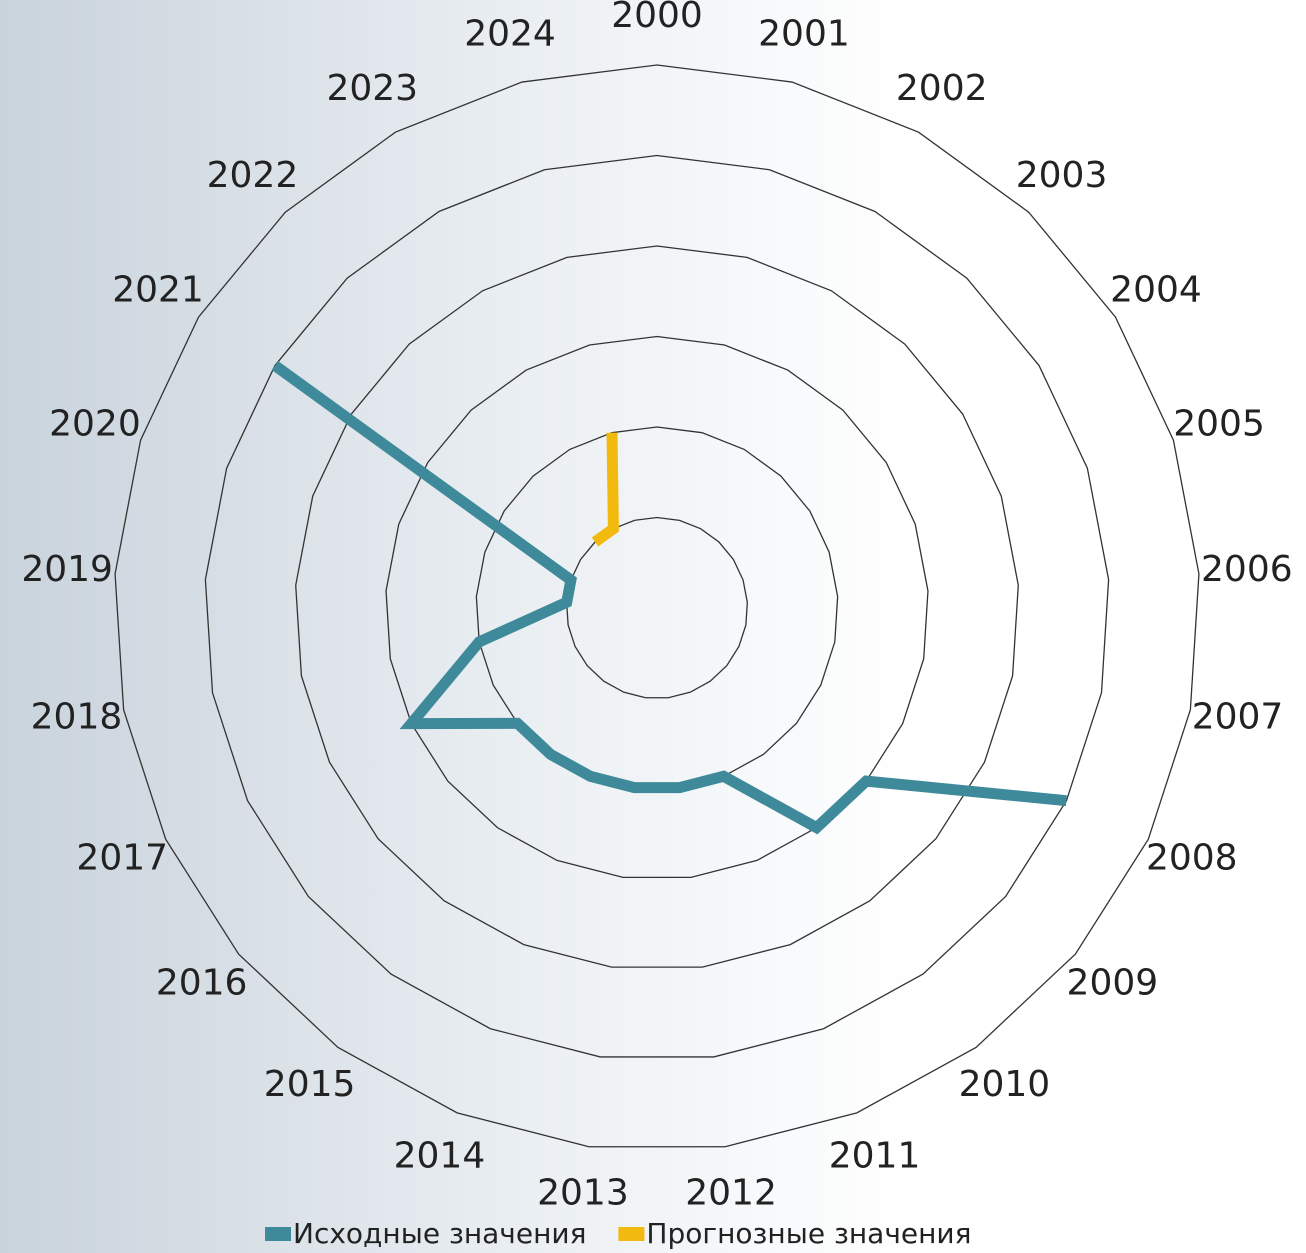 This screenshot has height=1253, width=1306. What do you see at coordinates (1113, 983) in the screenshot?
I see `category-label: 2009` at bounding box center [1113, 983].